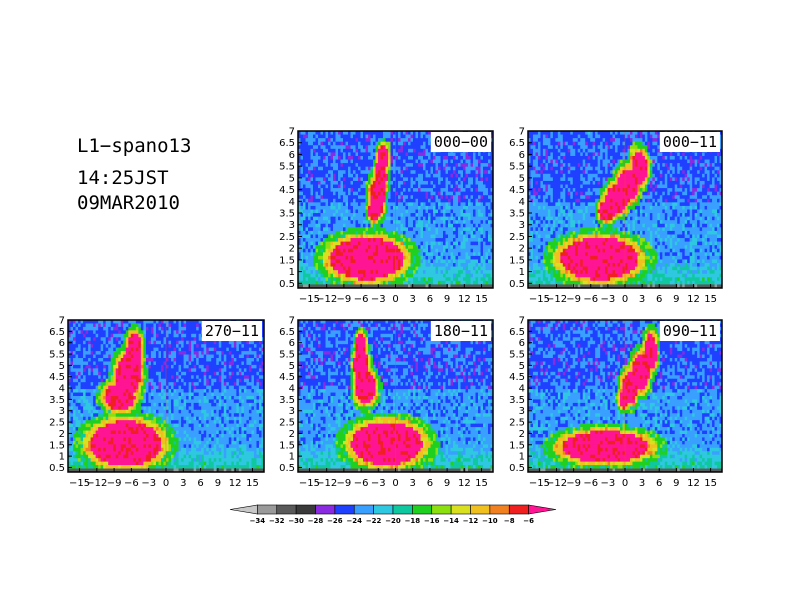 Image resolution: width=792 pixels, height=612 pixels. I want to click on panel-title: 090−11, so click(690, 331).